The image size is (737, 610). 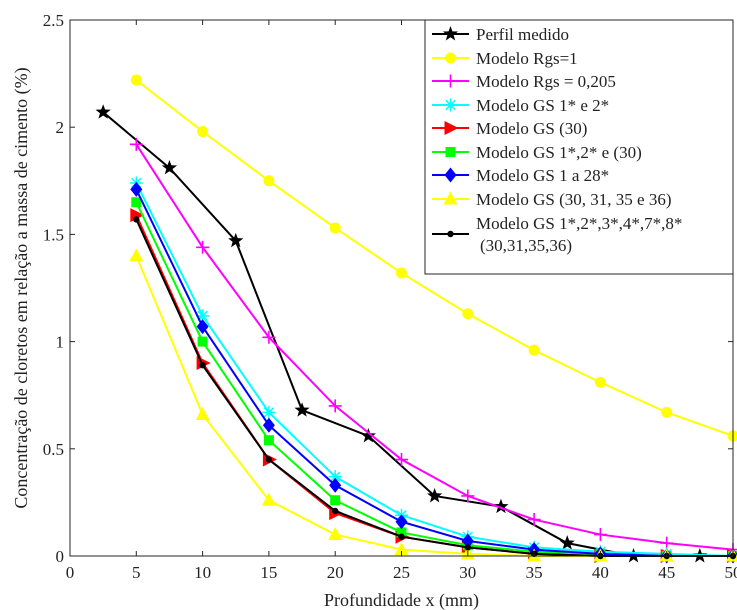 What do you see at coordinates (531, 128) in the screenshot?
I see `legend-label: Modelo GS (30)` at bounding box center [531, 128].